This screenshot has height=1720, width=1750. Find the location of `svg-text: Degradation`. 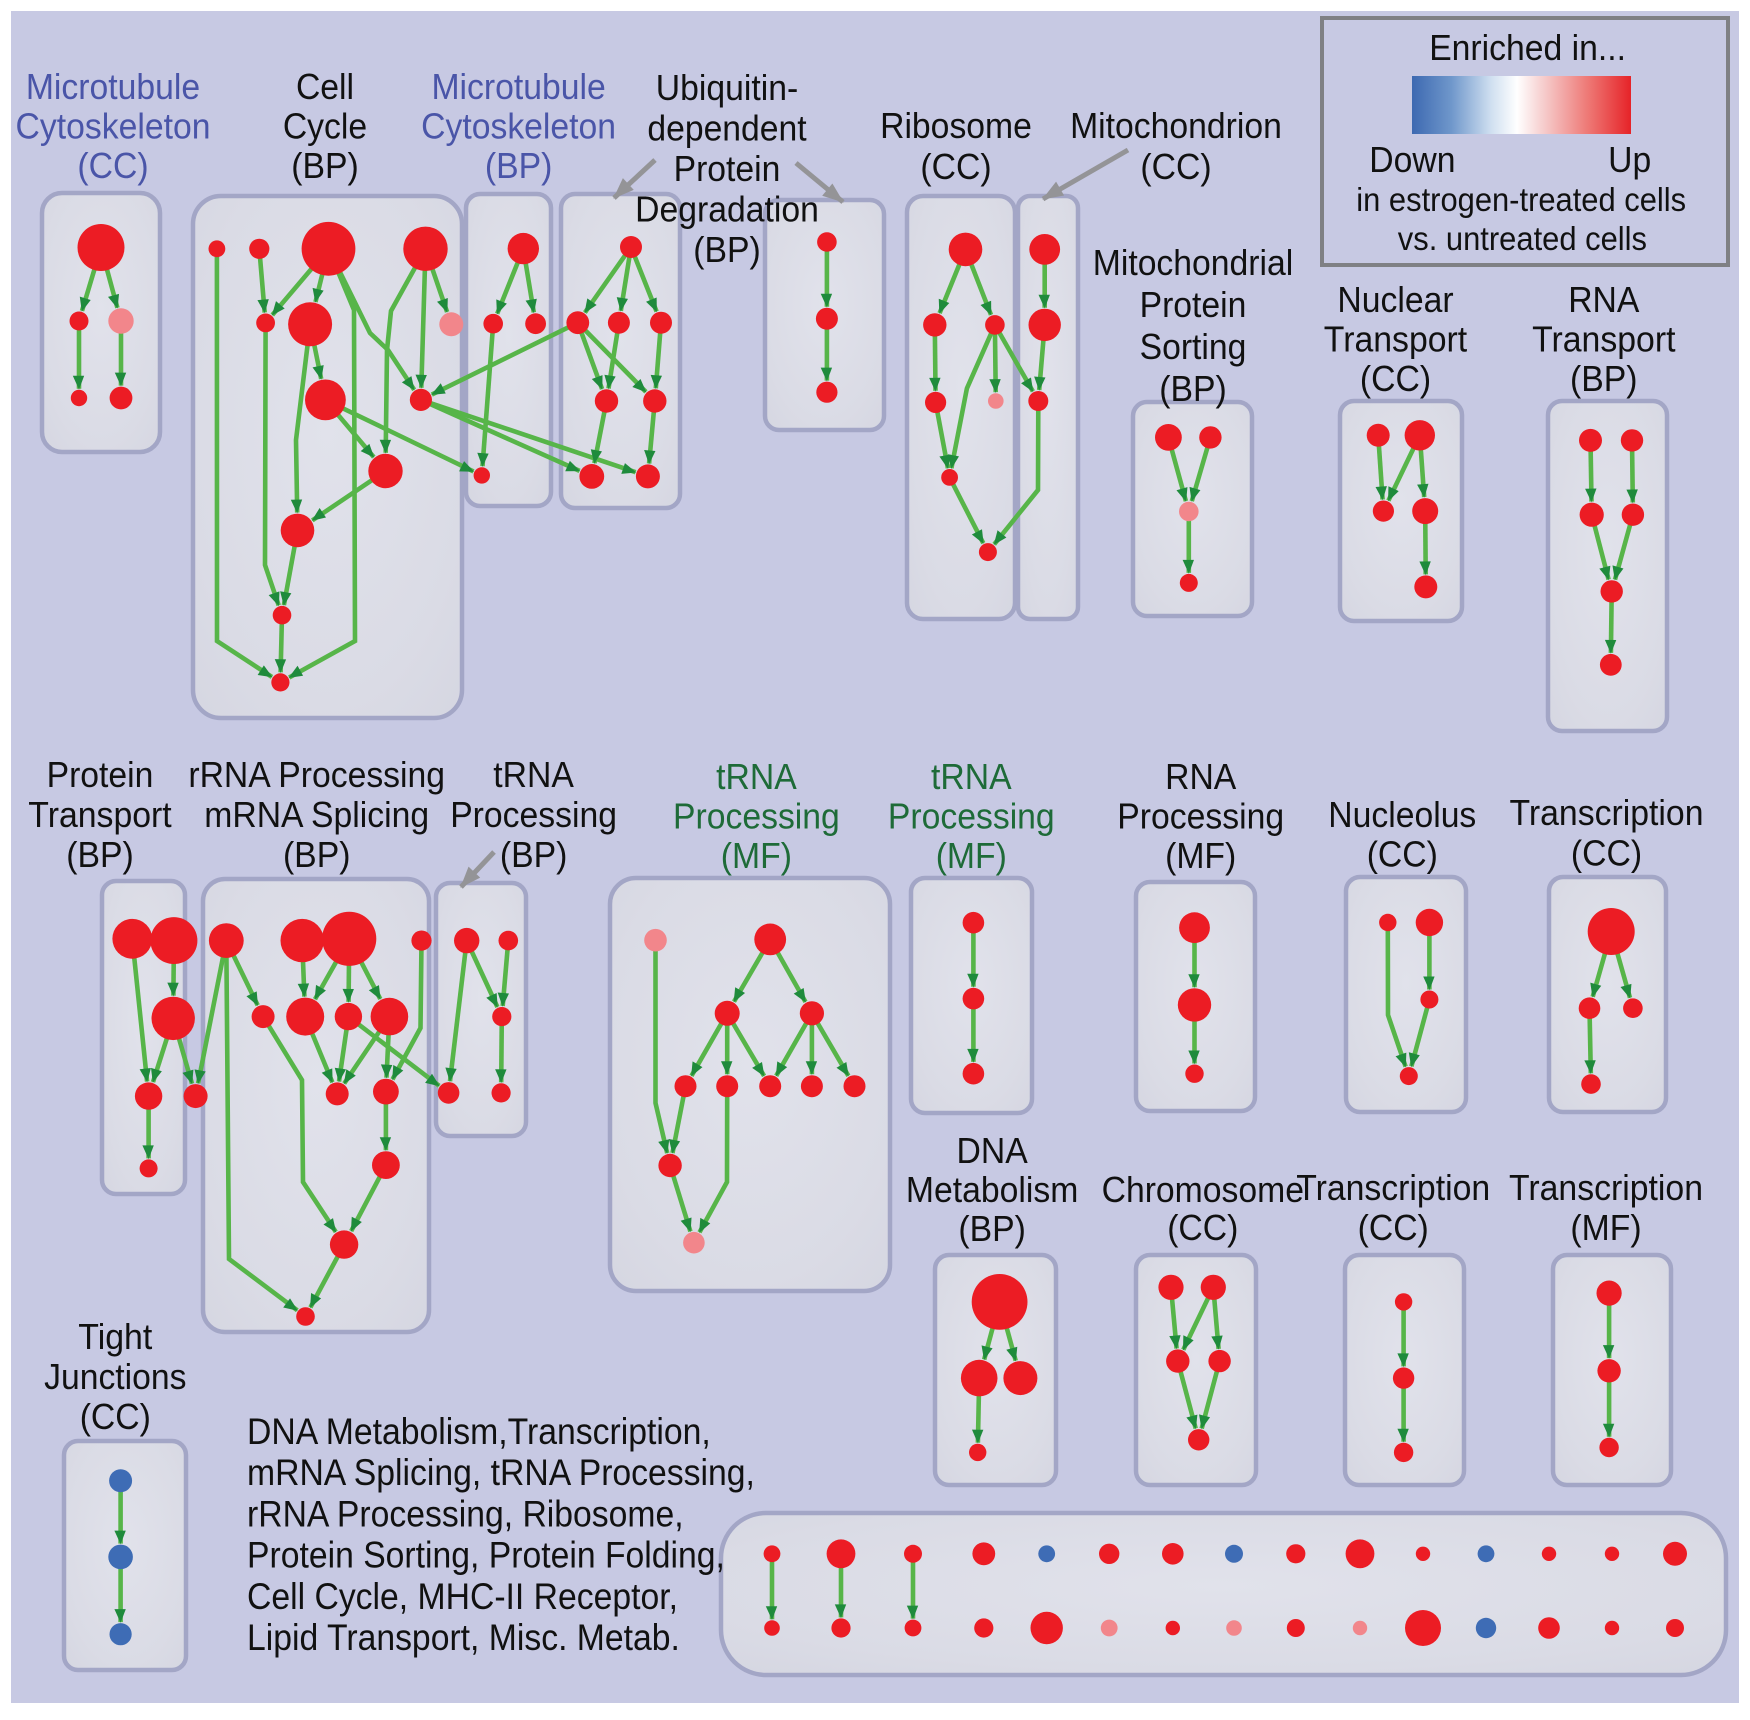

svg-text: Degradation is located at coordinates (727, 209).